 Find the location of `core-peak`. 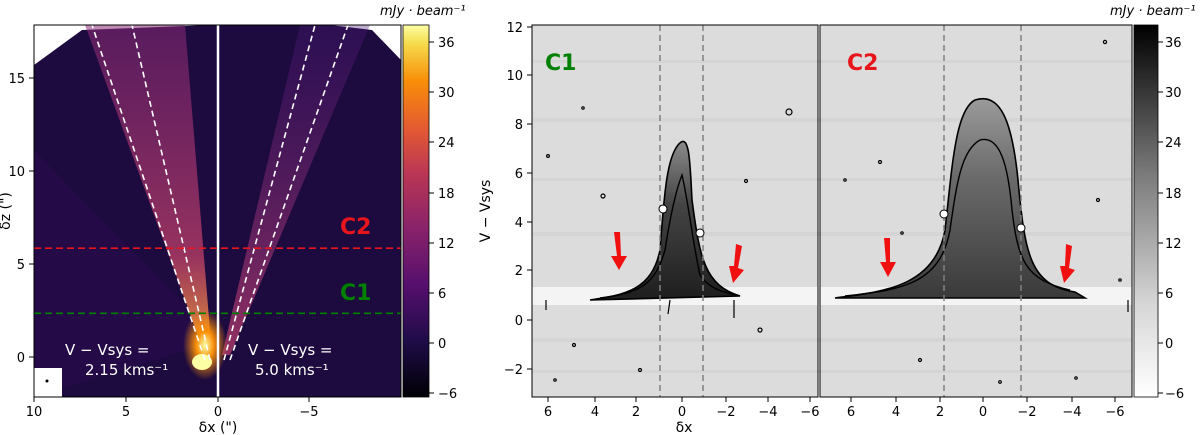

core-peak is located at coordinates (202, 362).